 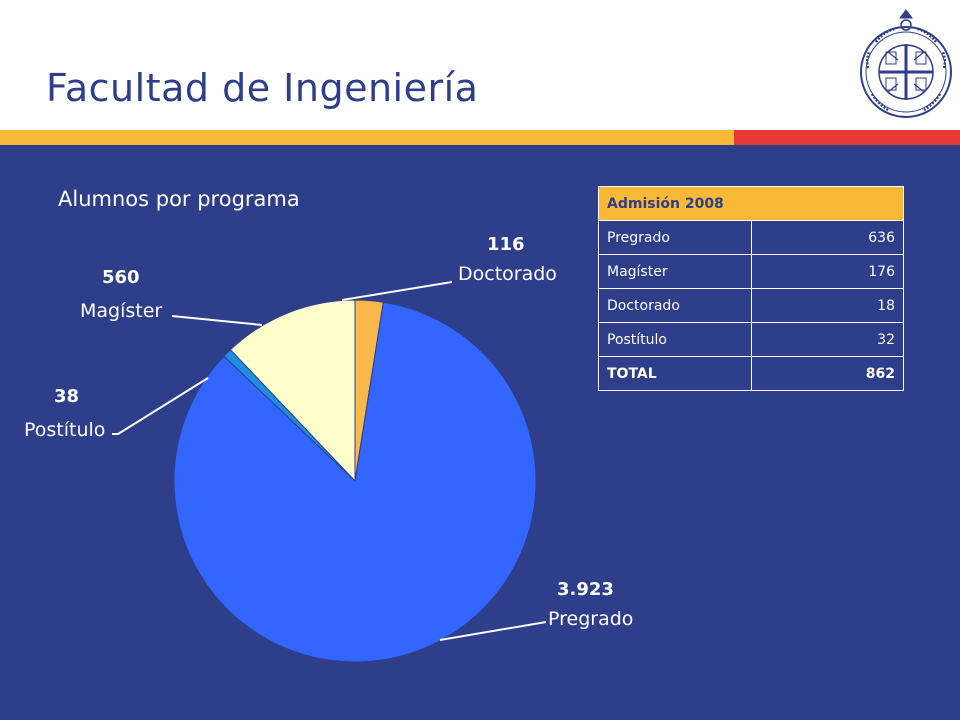 I want to click on slice-label-magister: Magíster, so click(x=121, y=311).